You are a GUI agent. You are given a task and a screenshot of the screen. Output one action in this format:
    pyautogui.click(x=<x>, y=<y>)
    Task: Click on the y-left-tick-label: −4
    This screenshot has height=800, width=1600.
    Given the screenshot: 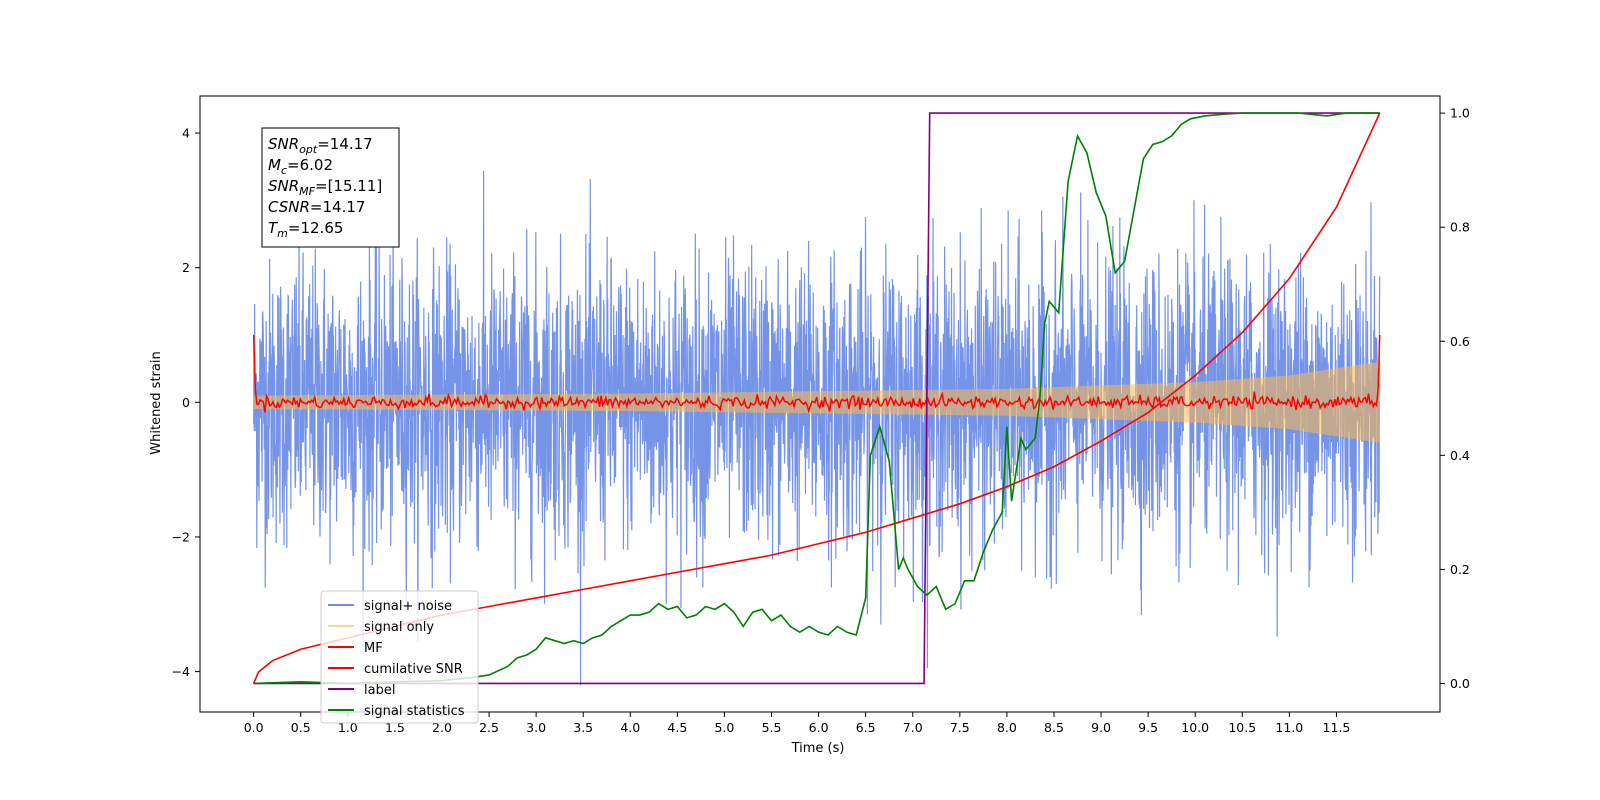 What is the action you would take?
    pyautogui.click(x=181, y=671)
    